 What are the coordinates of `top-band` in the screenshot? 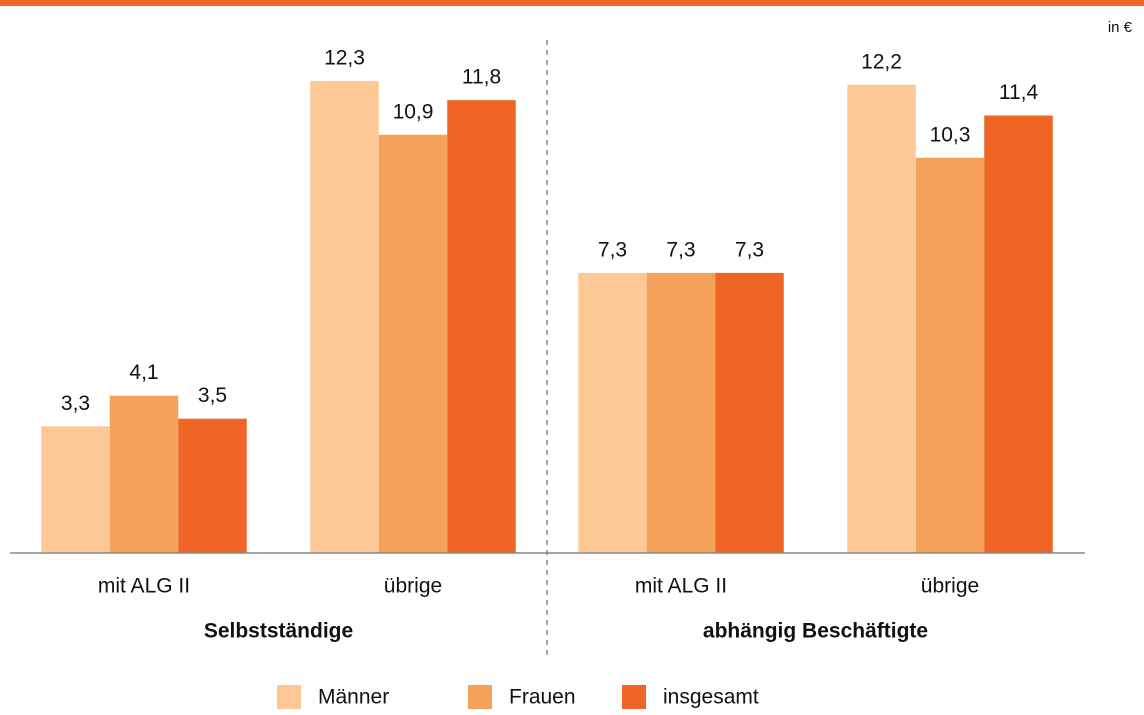 It's located at (572, 3).